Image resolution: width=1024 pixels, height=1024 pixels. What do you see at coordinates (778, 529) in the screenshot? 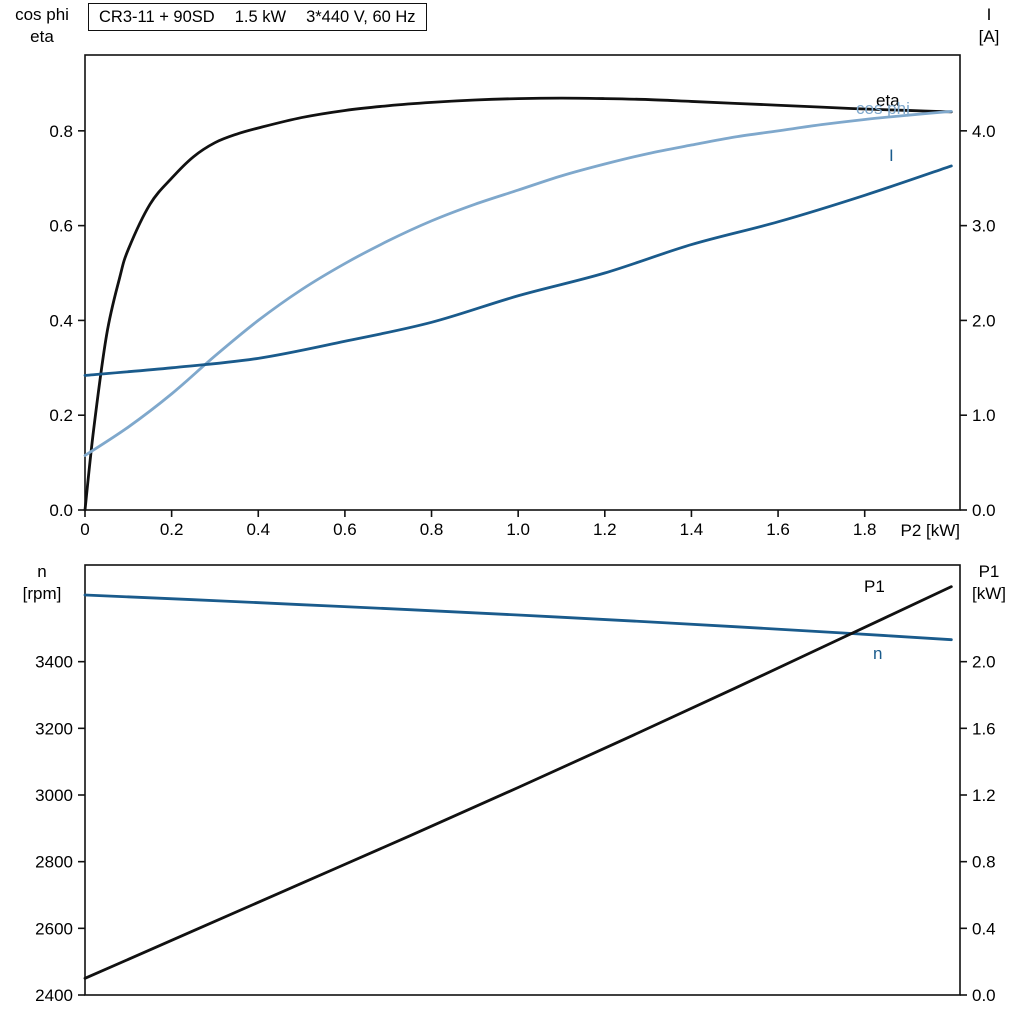
I see `x-tick-label: 1.6` at bounding box center [778, 529].